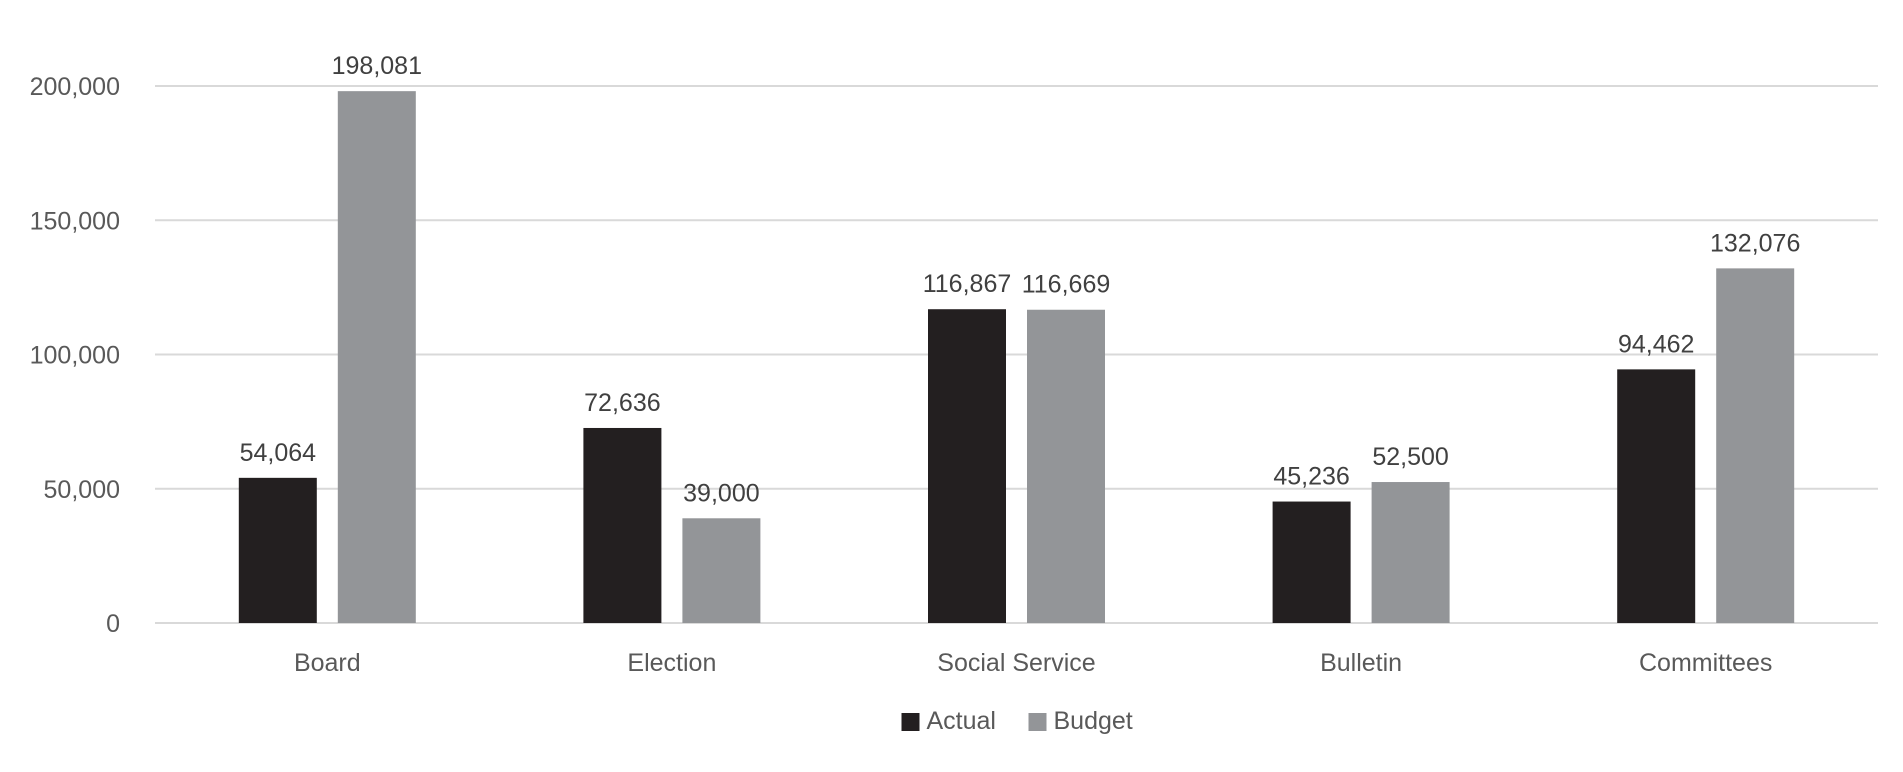 Image resolution: width=1903 pixels, height=772 pixels. What do you see at coordinates (967, 466) in the screenshot?
I see `bar-actual-social-service` at bounding box center [967, 466].